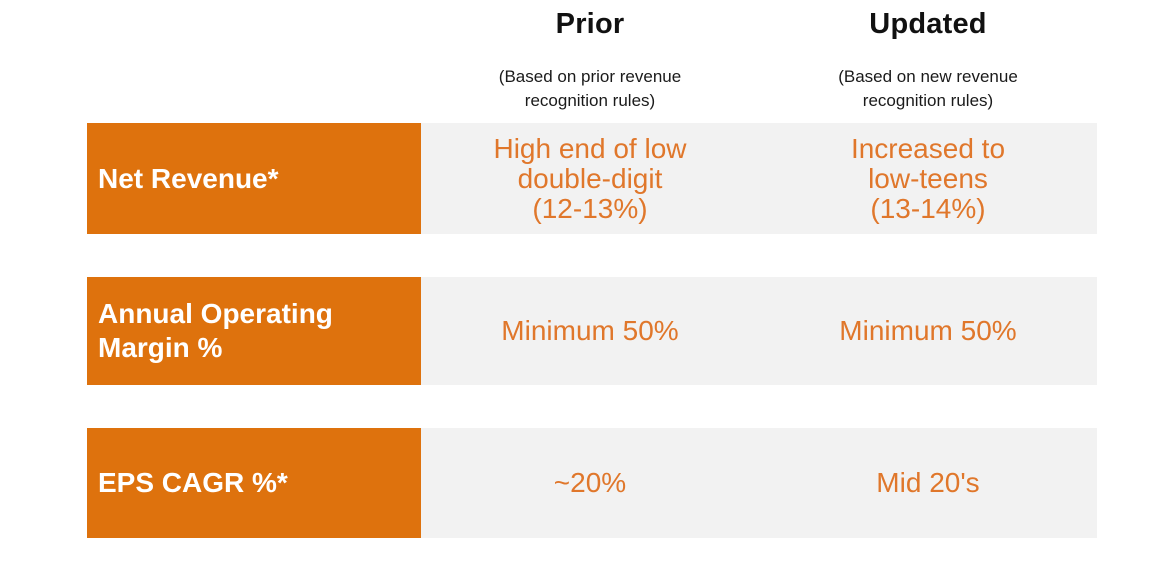 This screenshot has width=1176, height=572. Describe the element at coordinates (928, 178) in the screenshot. I see `cell-net-revenue-updated: Increased to low-teens (13-14%)` at that location.